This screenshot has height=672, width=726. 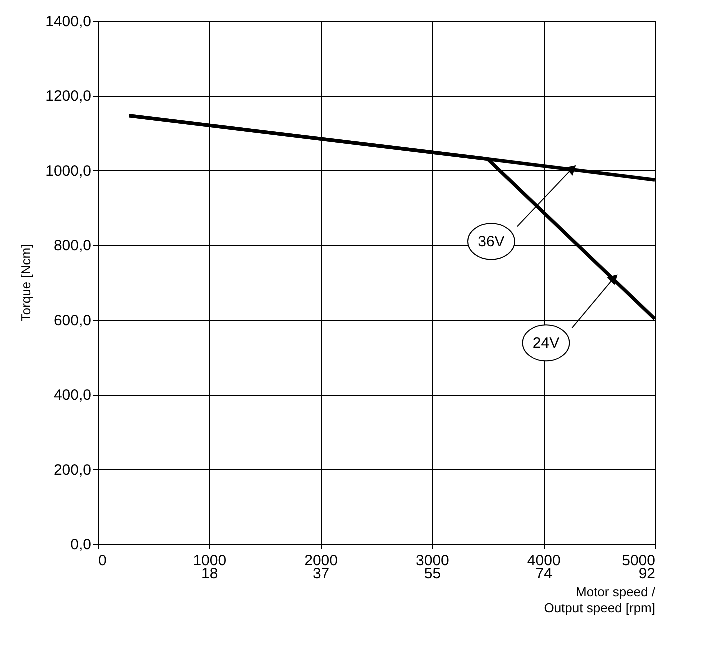 I want to click on x2-axis-title: Output speed [rpm], so click(x=600, y=608).